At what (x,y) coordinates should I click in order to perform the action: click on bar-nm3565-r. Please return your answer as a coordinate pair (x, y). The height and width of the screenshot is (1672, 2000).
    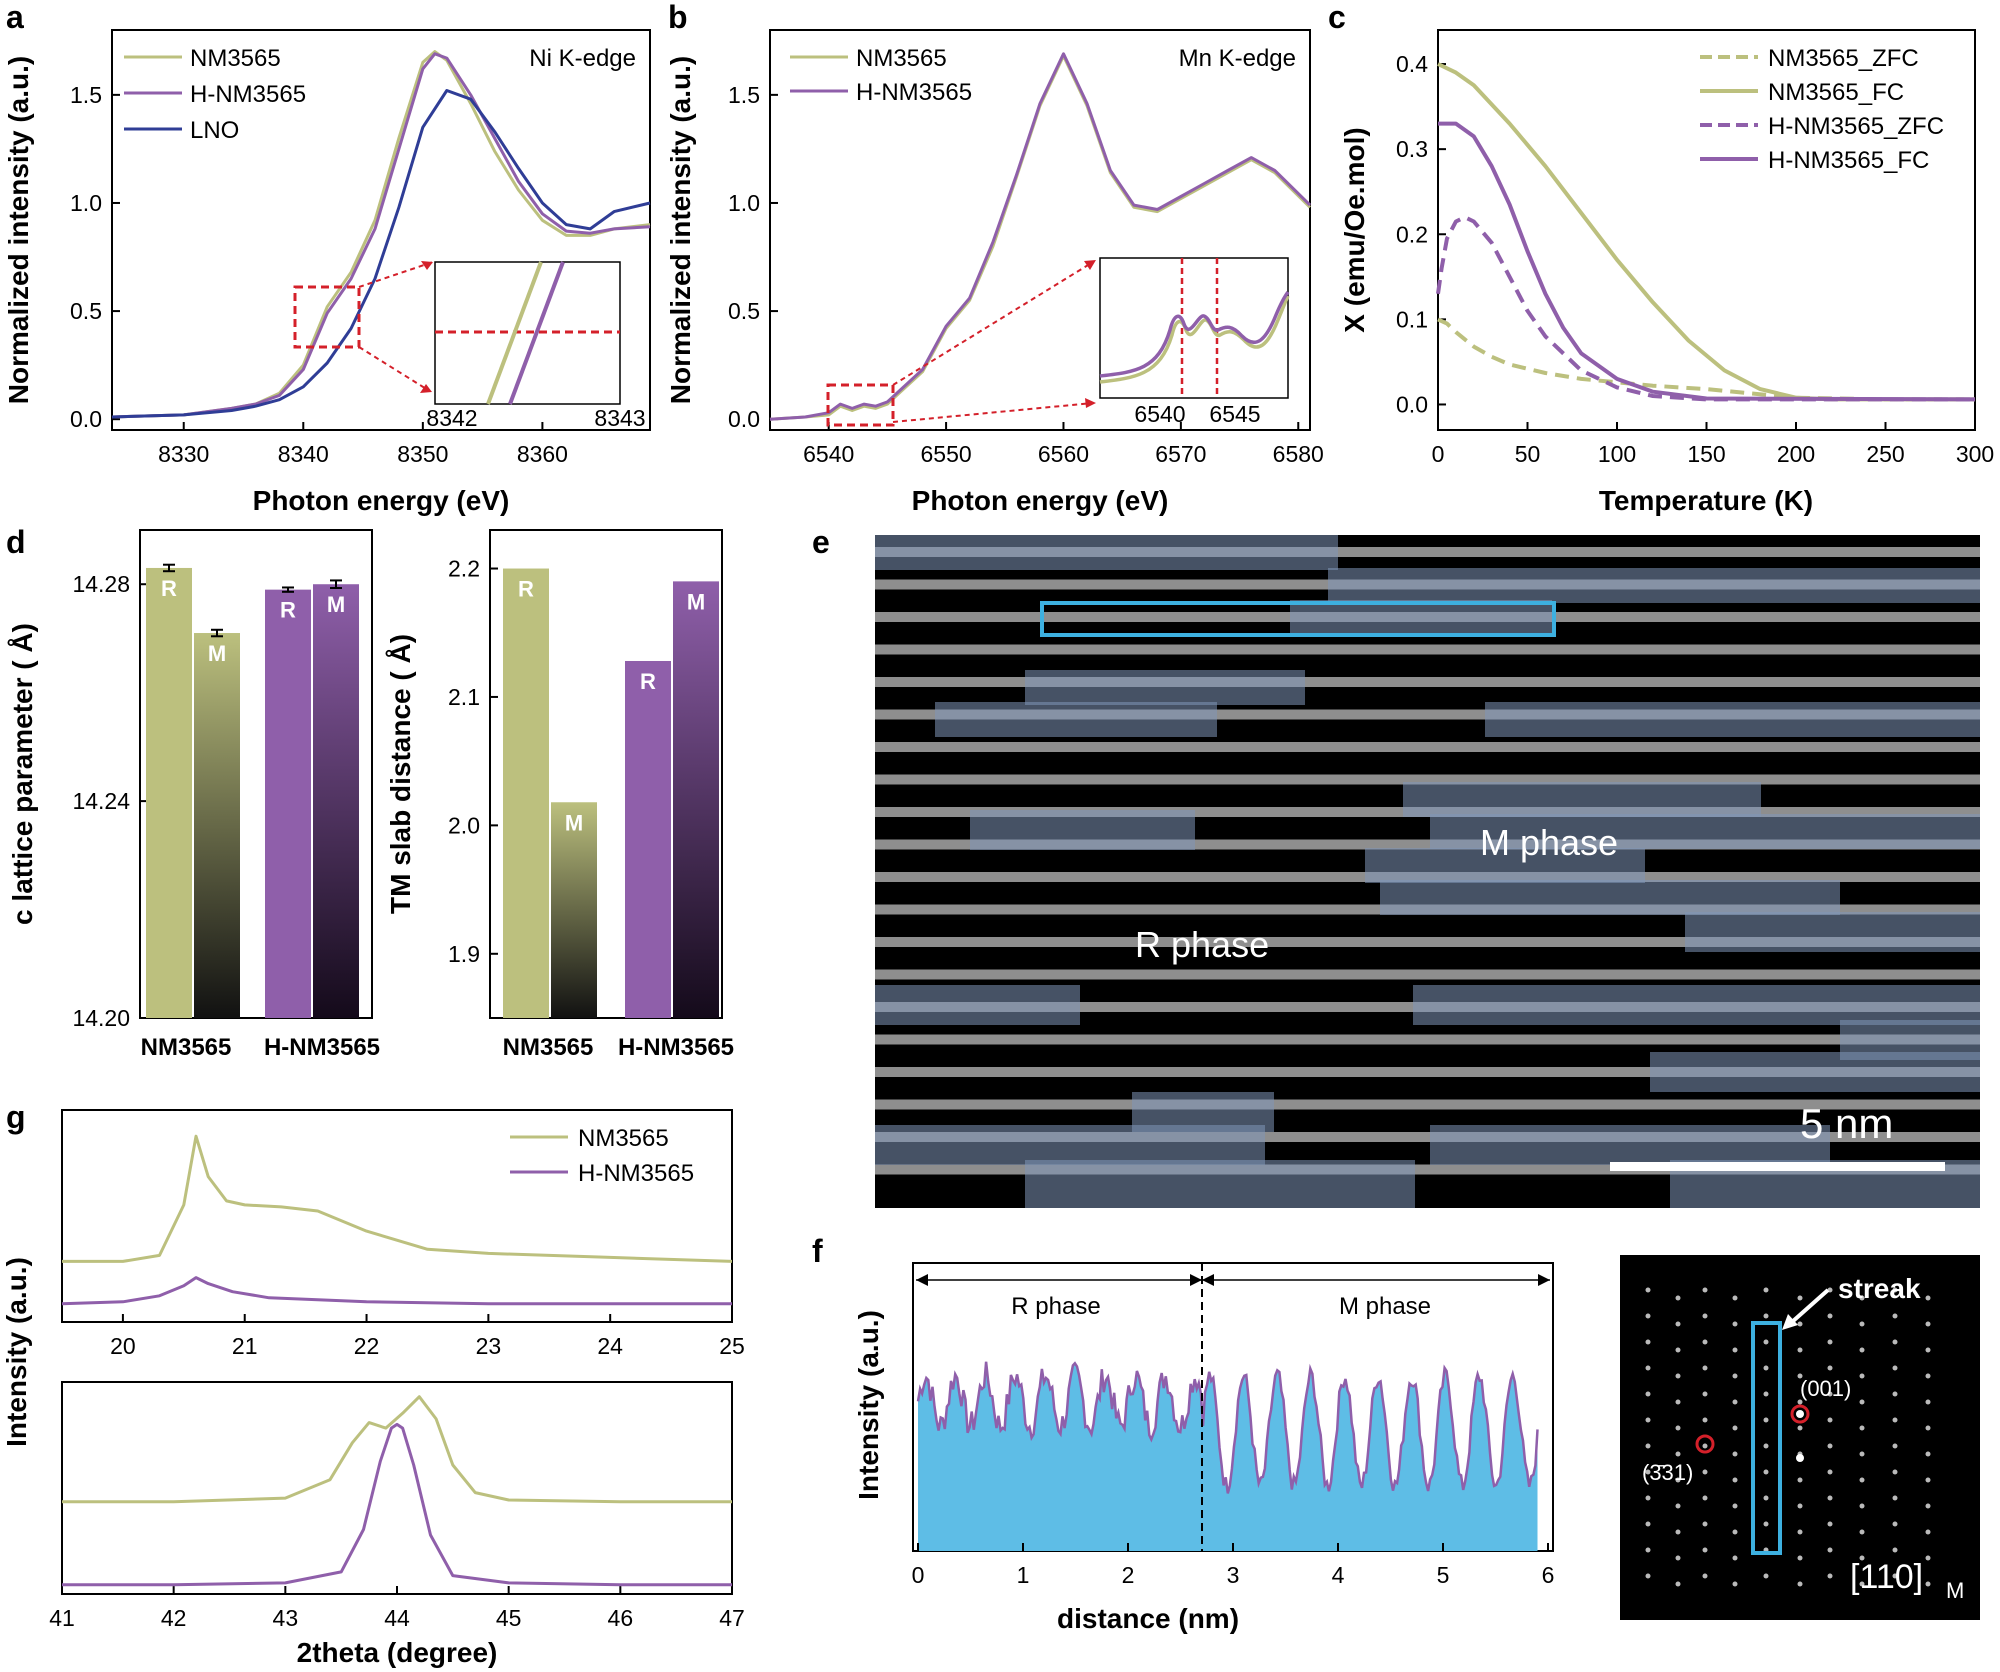
    Looking at the image, I should click on (526, 793).